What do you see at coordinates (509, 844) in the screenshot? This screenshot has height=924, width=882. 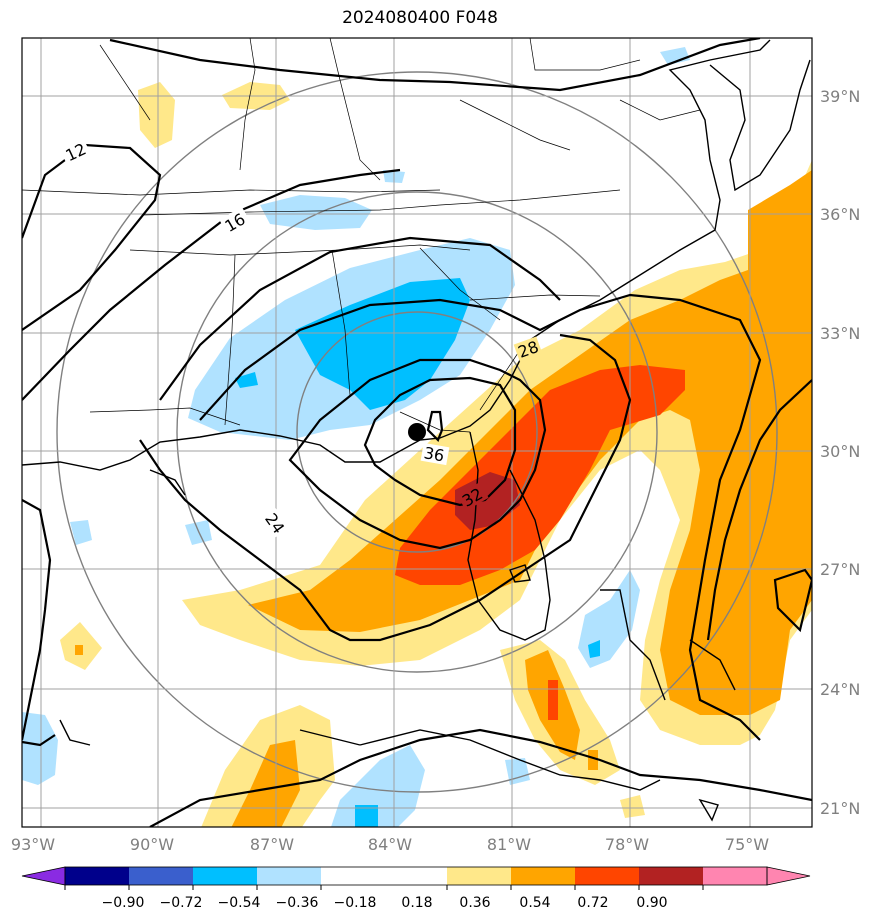 I see `lon-label: 81°W` at bounding box center [509, 844].